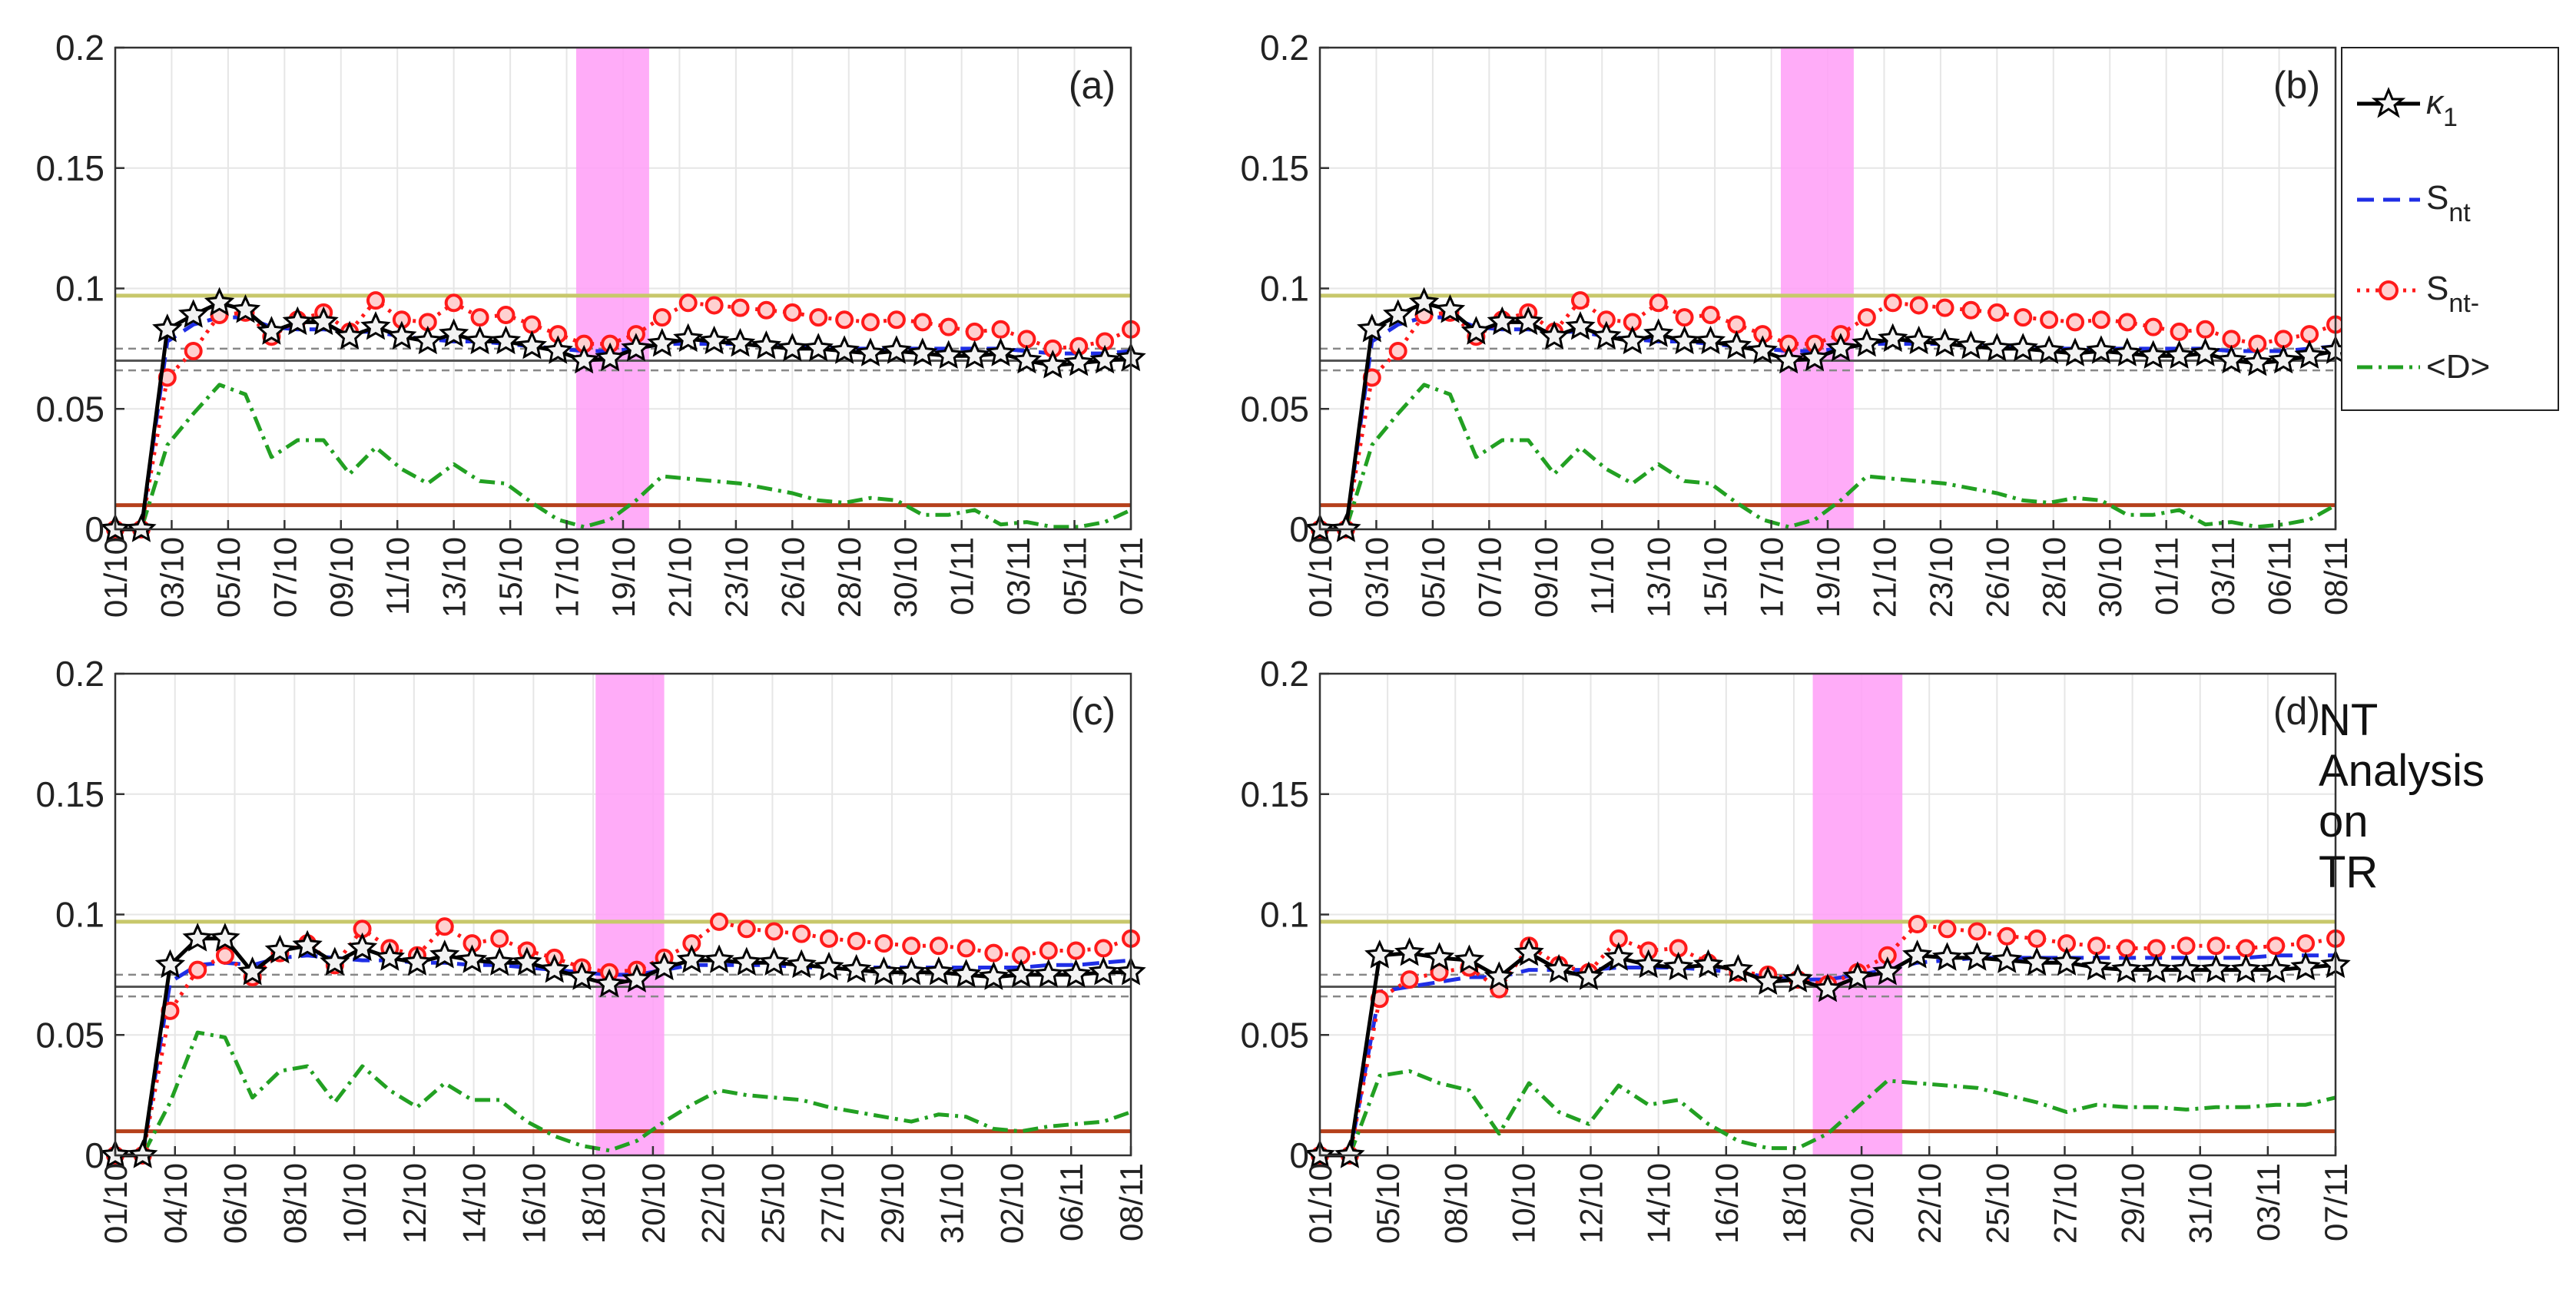 This screenshot has width=2576, height=1299. I want to click on x-tick-label-c: 16/10, so click(534, 1203).